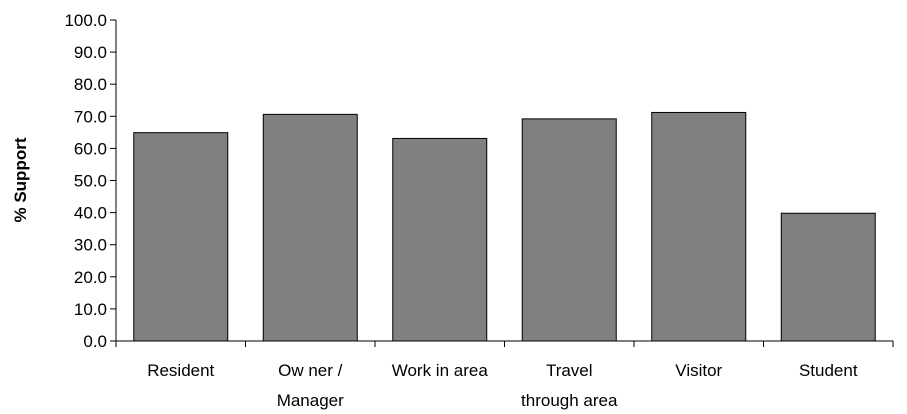 The image size is (907, 414). What do you see at coordinates (698, 370) in the screenshot?
I see `x-category-label: Visitor` at bounding box center [698, 370].